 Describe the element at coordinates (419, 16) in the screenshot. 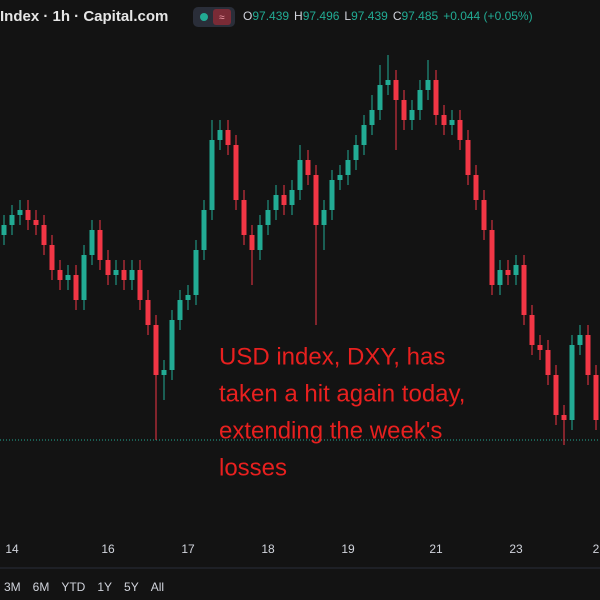

I see `ohlc-value: 97.485` at that location.